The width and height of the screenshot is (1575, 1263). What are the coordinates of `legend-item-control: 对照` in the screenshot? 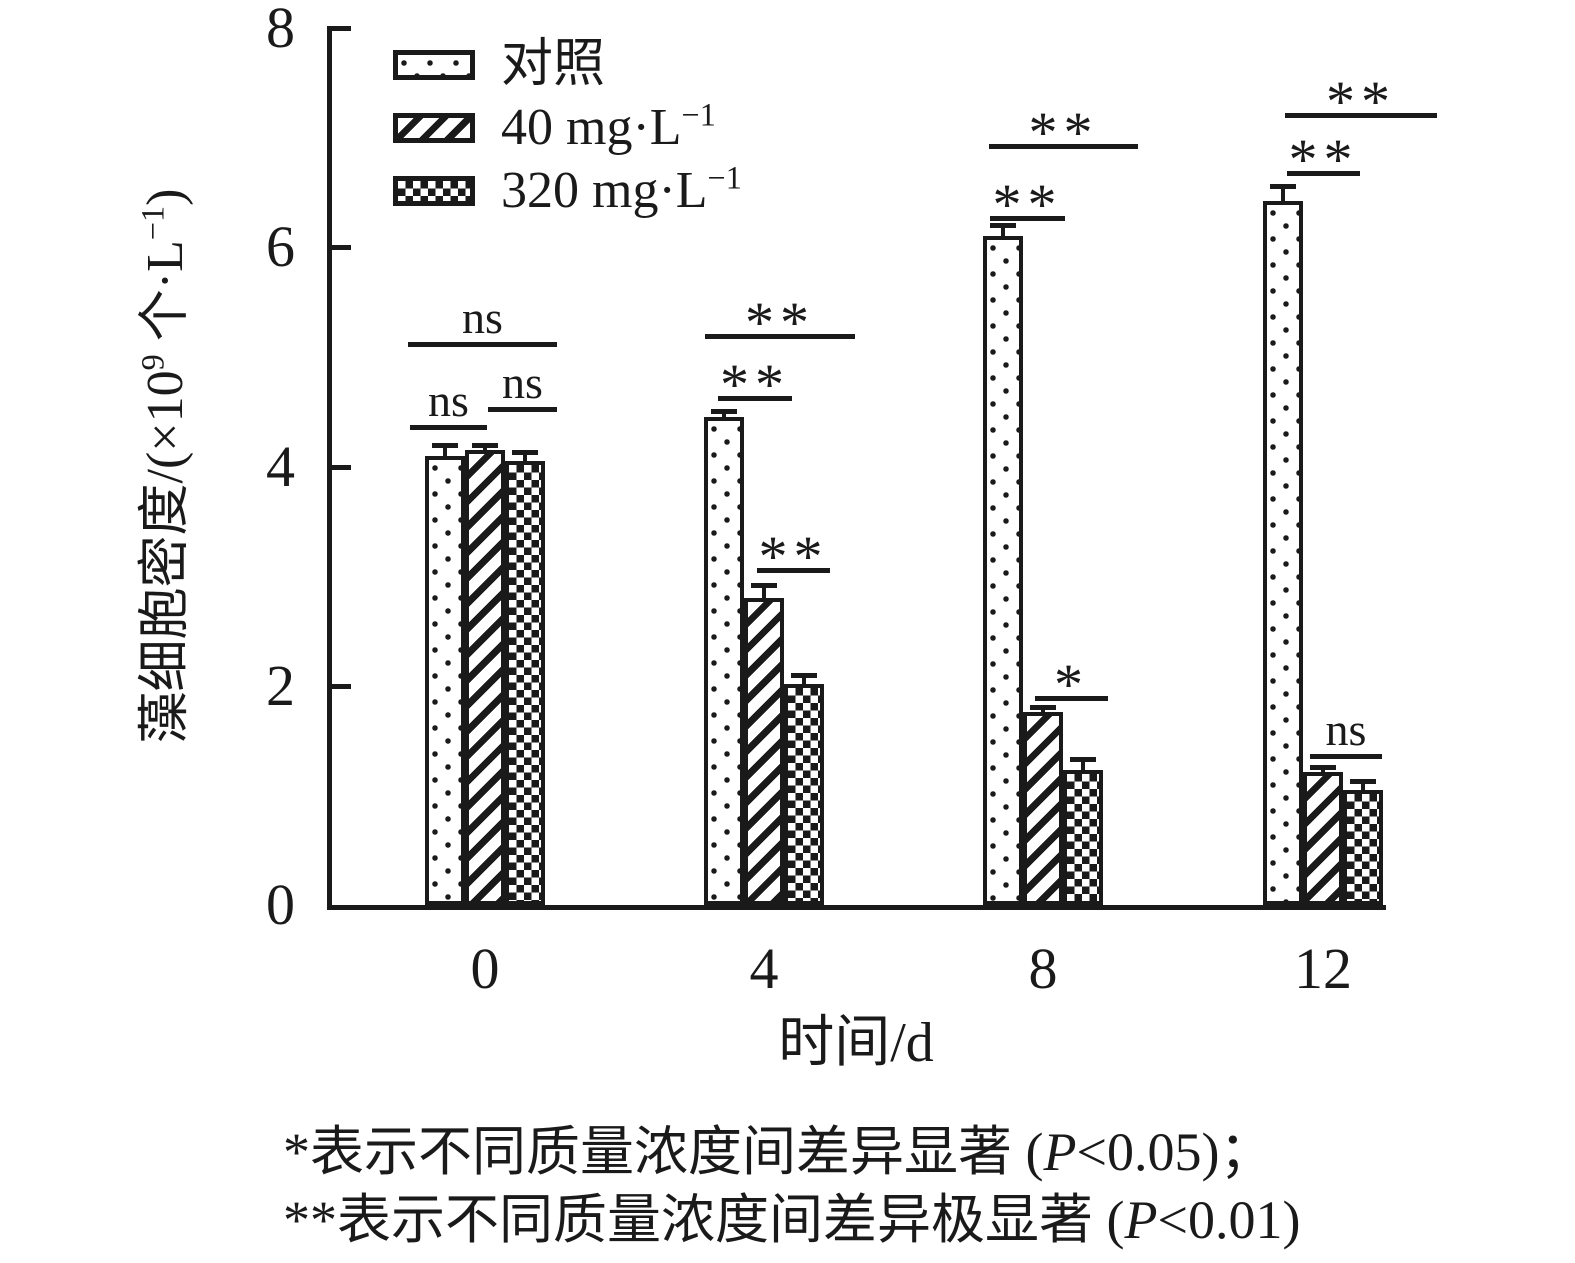 It's located at (567, 65).